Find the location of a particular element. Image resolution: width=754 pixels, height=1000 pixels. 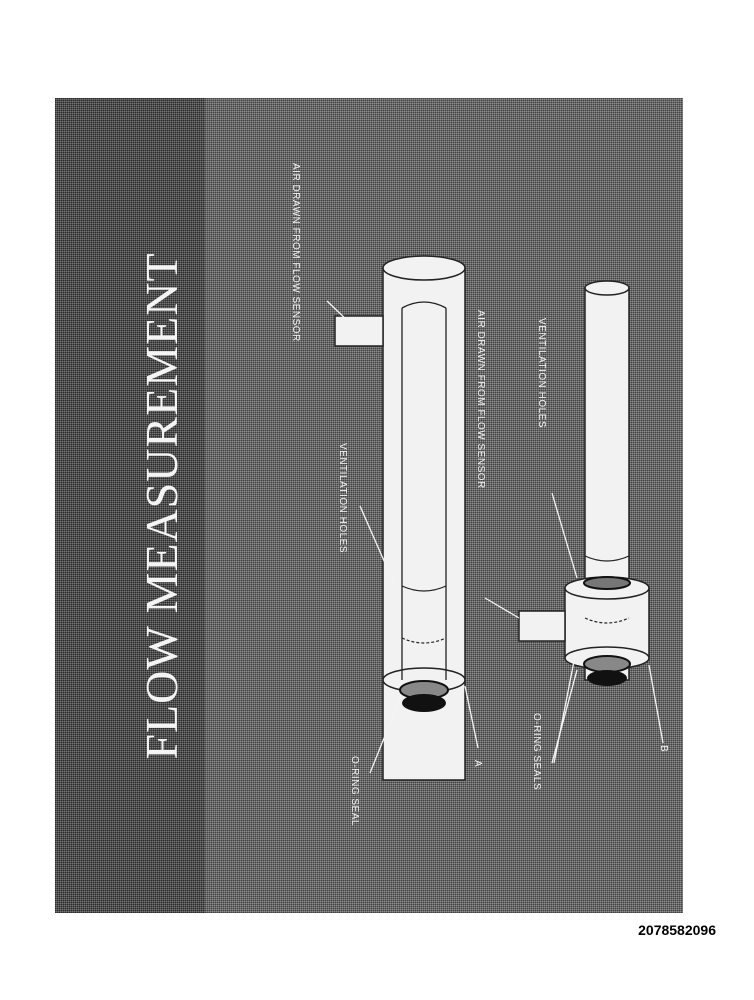

document-id: 2078582096 is located at coordinates (677, 930).